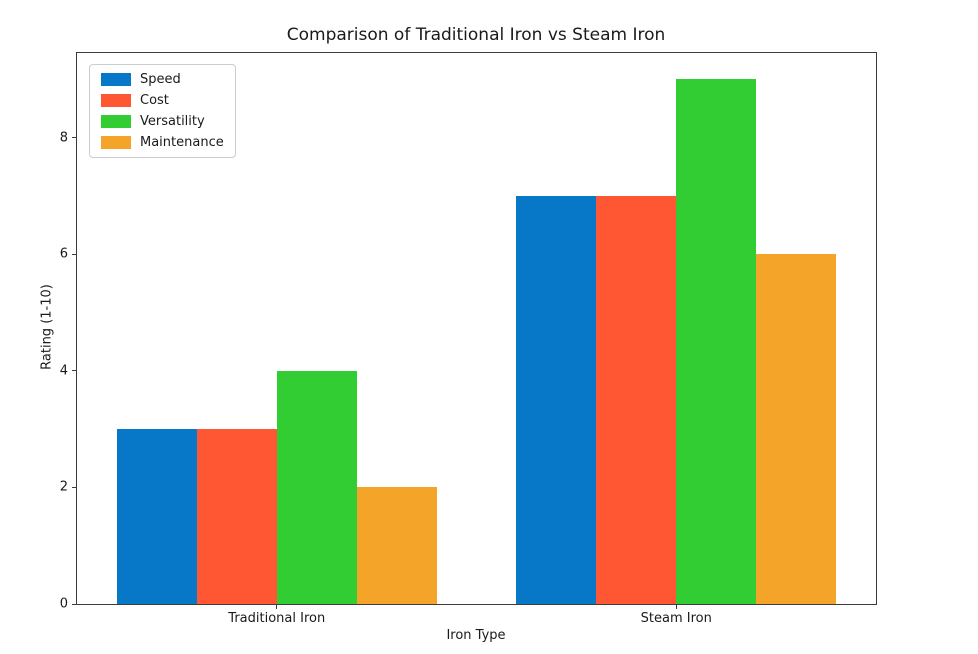  What do you see at coordinates (116, 142) in the screenshot?
I see `legend-swatch-maintenance` at bounding box center [116, 142].